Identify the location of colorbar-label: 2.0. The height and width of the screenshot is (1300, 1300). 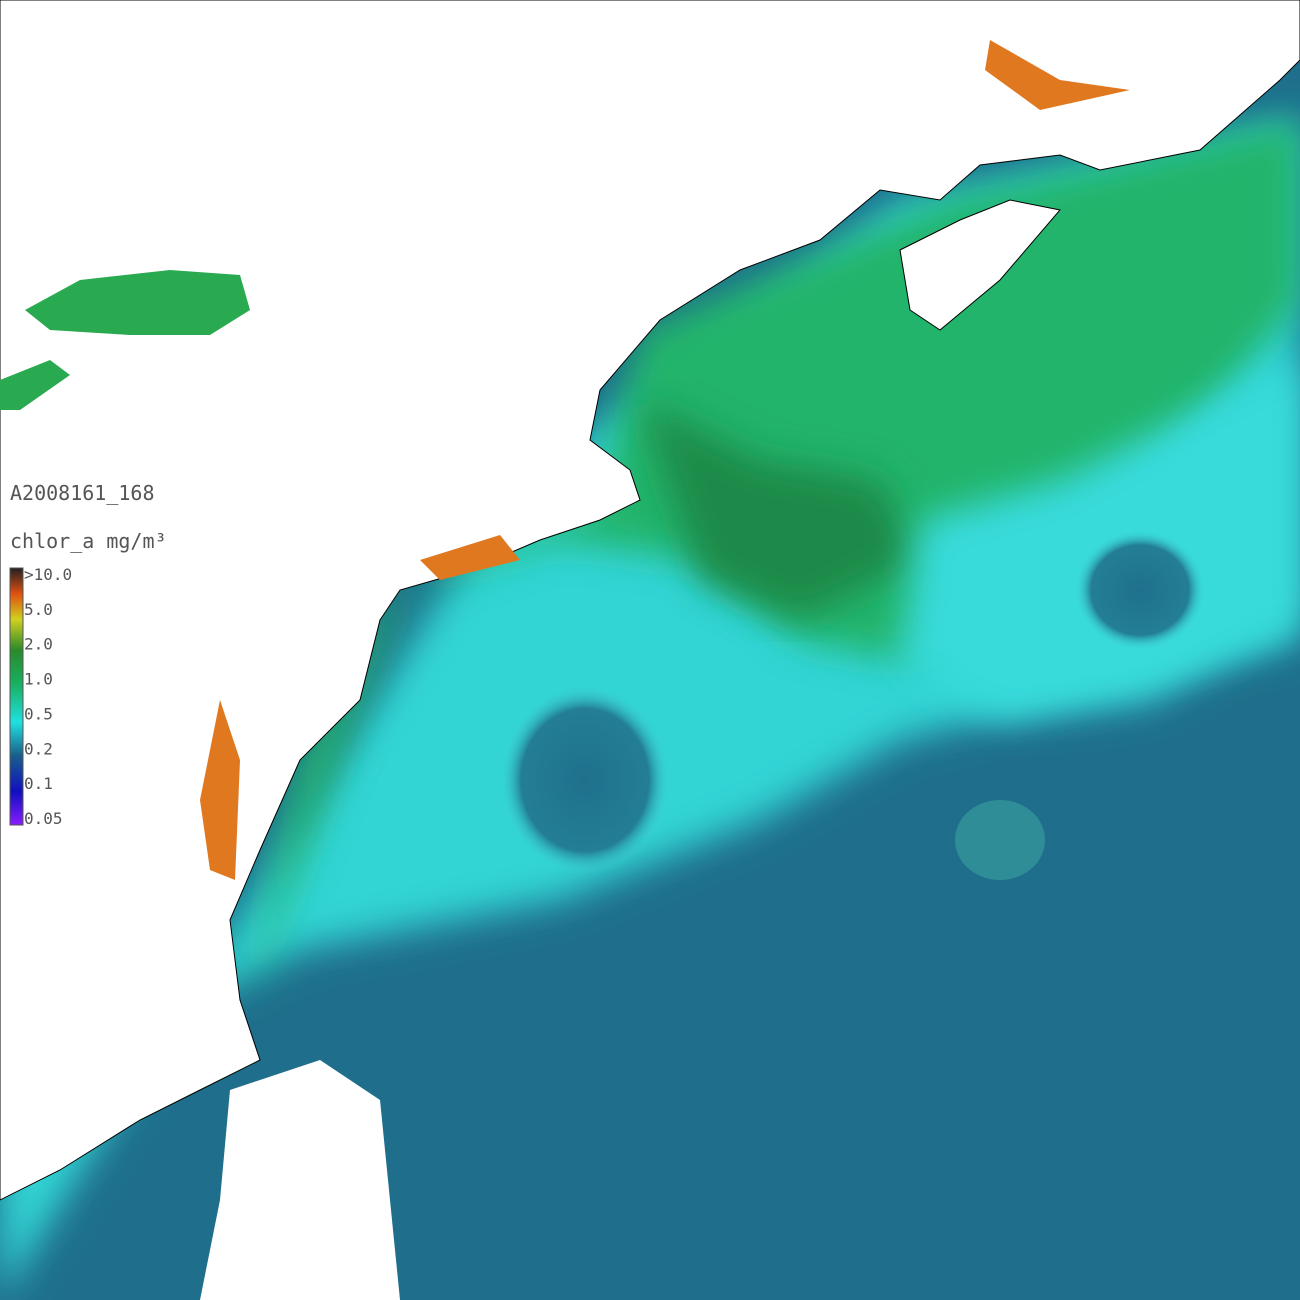
(38, 644).